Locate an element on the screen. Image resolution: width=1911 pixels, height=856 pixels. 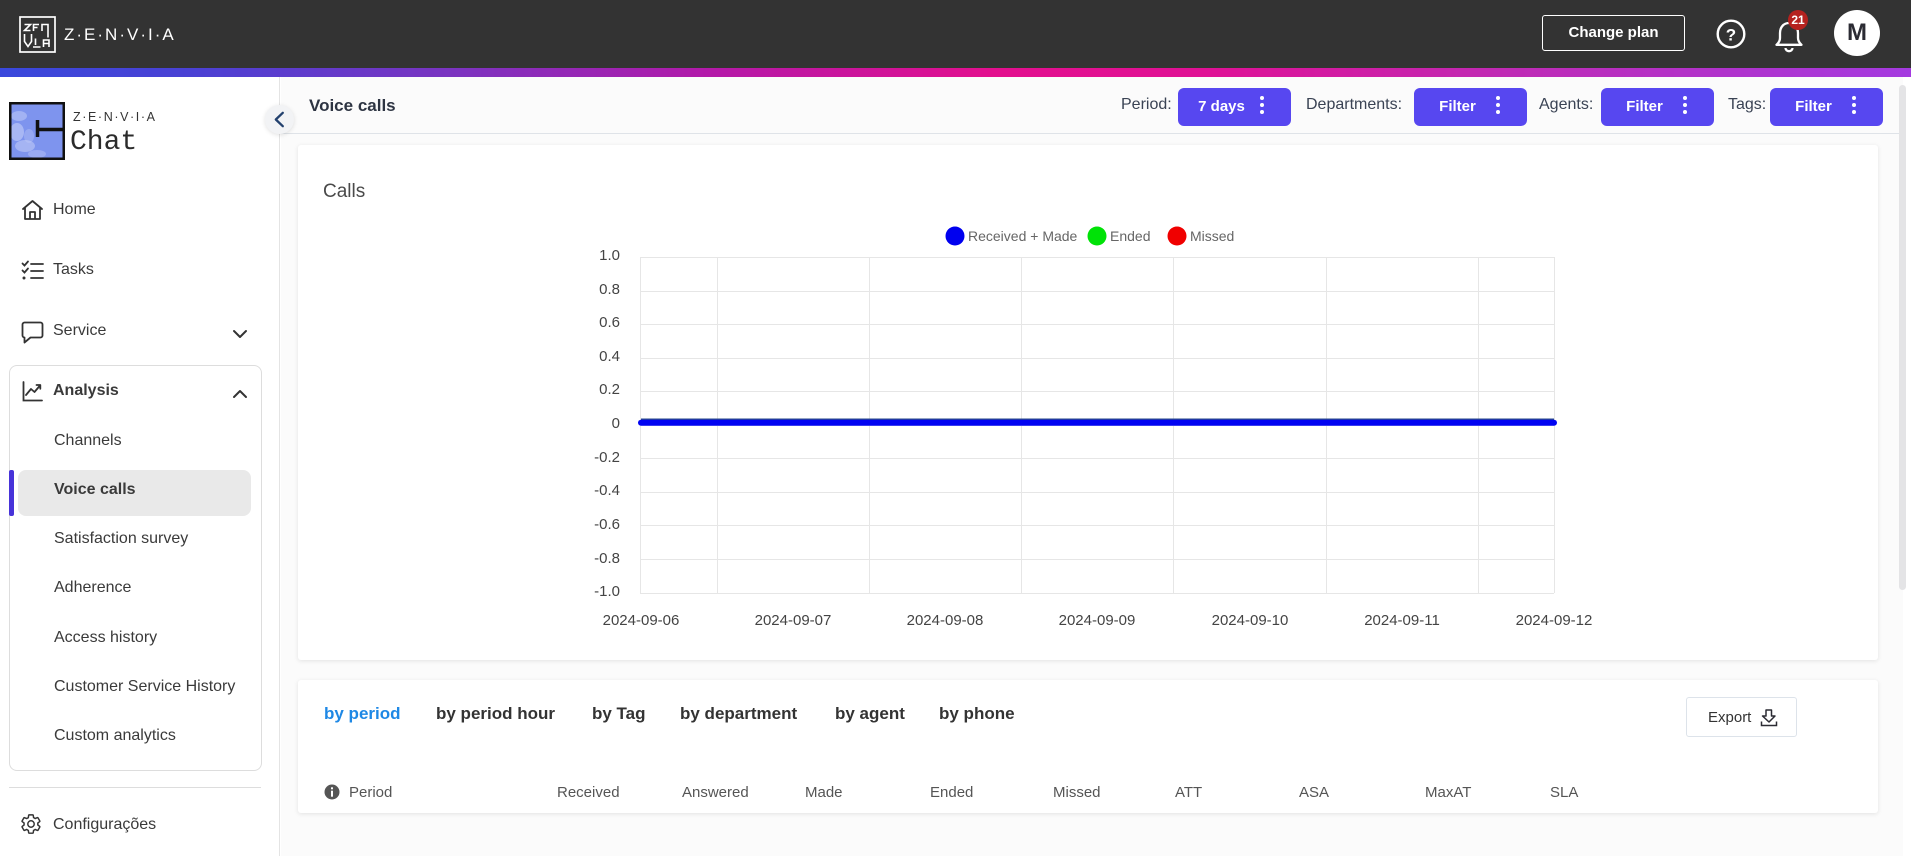
svg-text: 0.6 is located at coordinates (609, 322).